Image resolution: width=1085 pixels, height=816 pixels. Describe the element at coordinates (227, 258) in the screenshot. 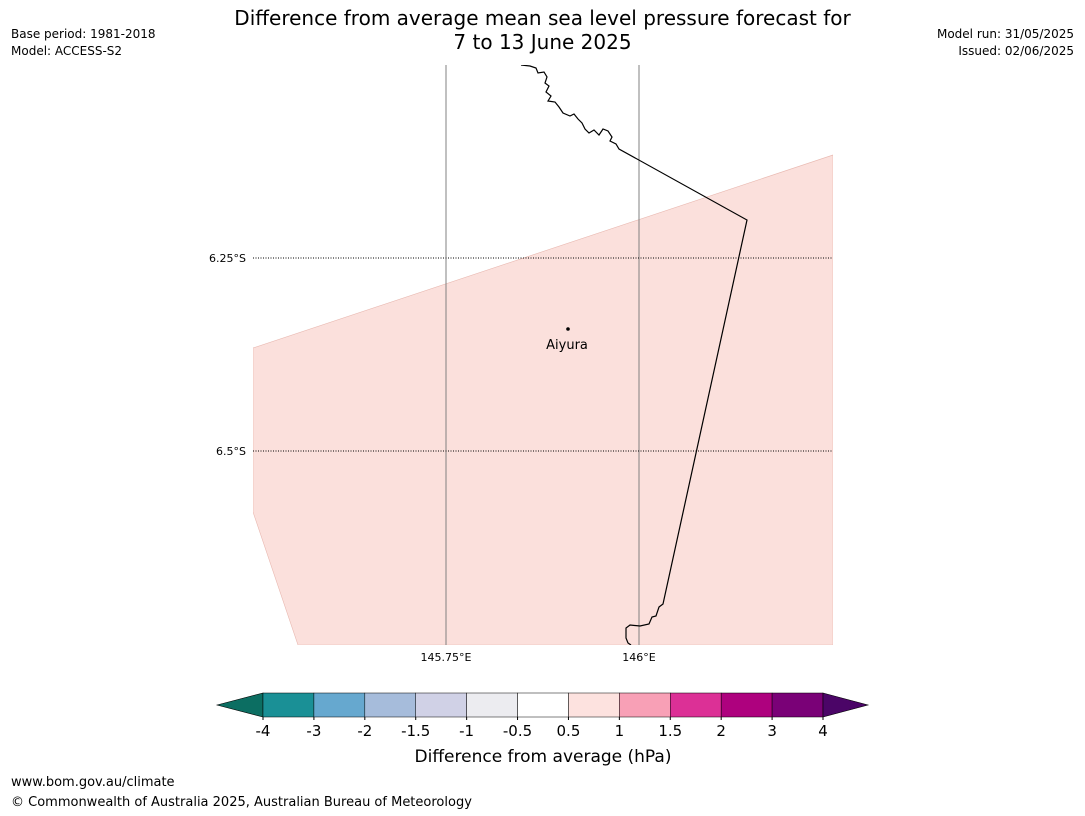

I see `lat-label-6-25: 6.25°S` at that location.